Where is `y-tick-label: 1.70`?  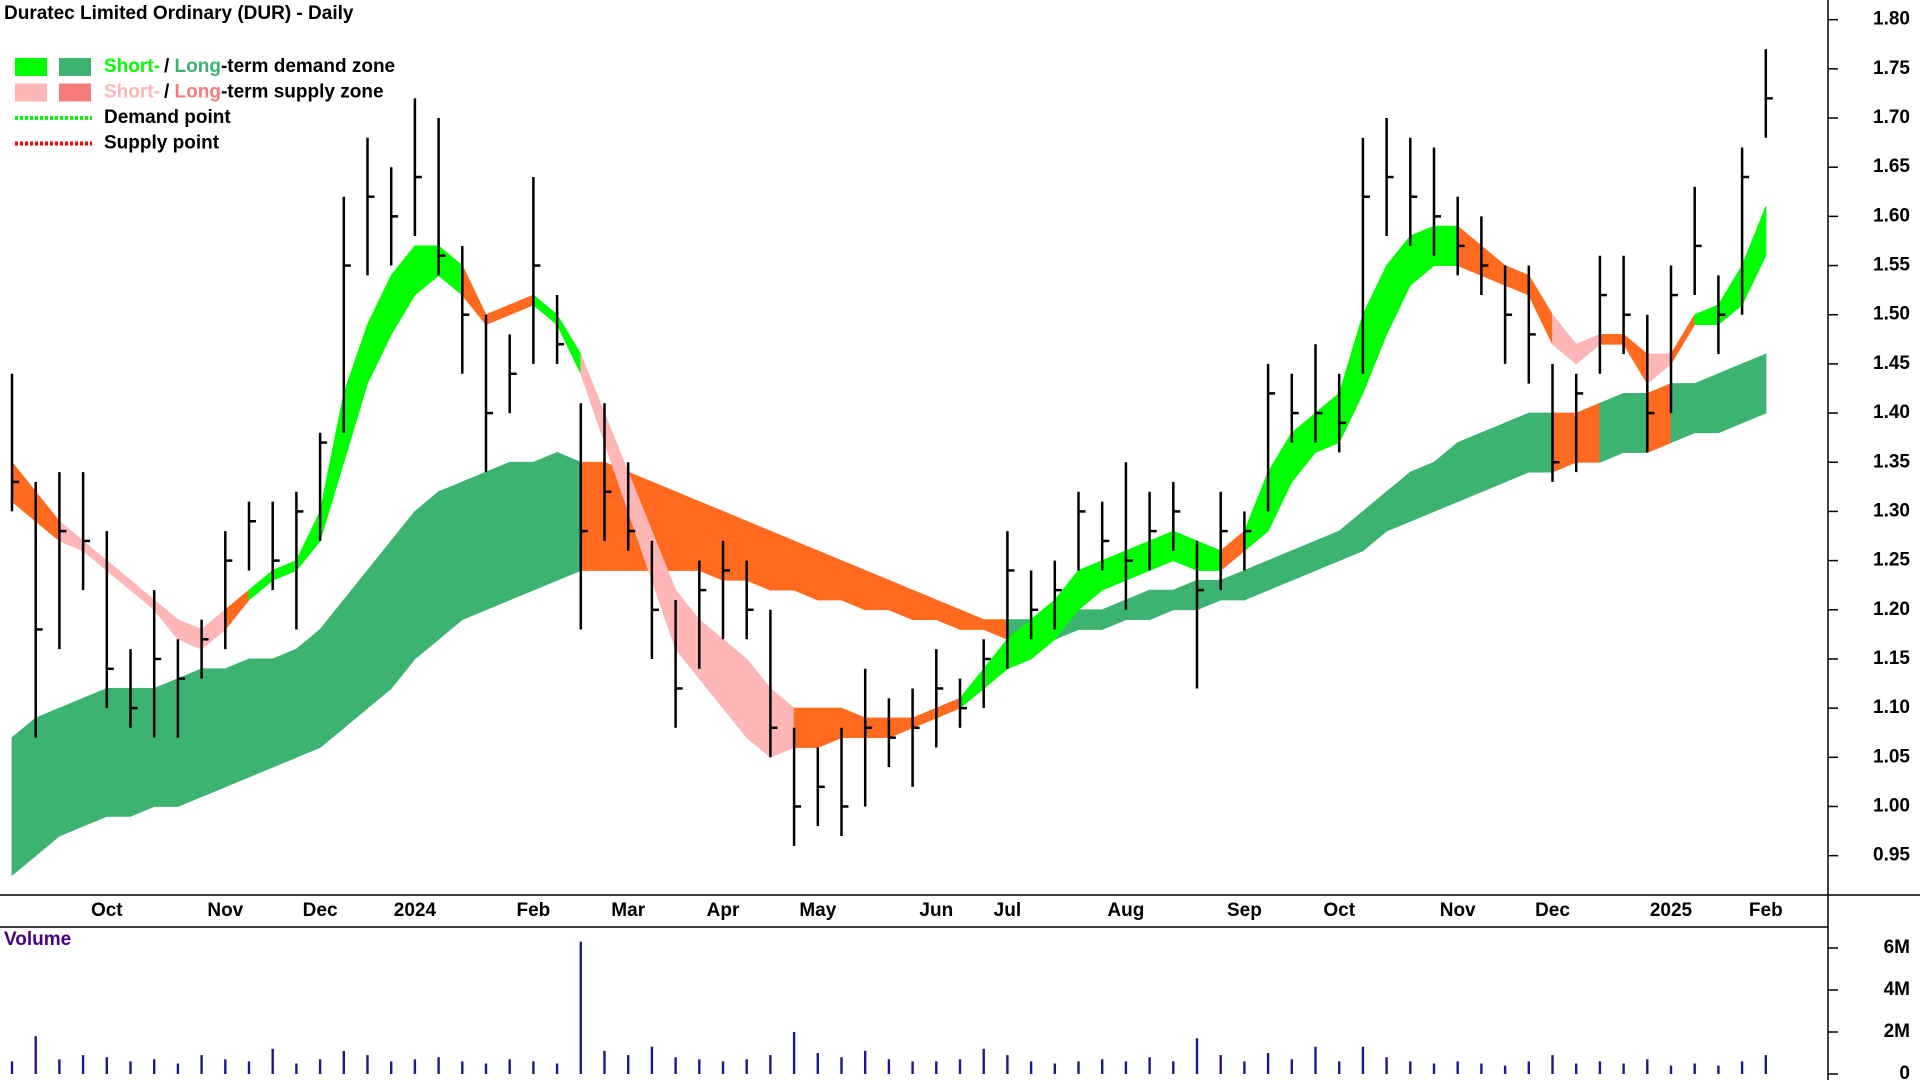 y-tick-label: 1.70 is located at coordinates (1891, 117).